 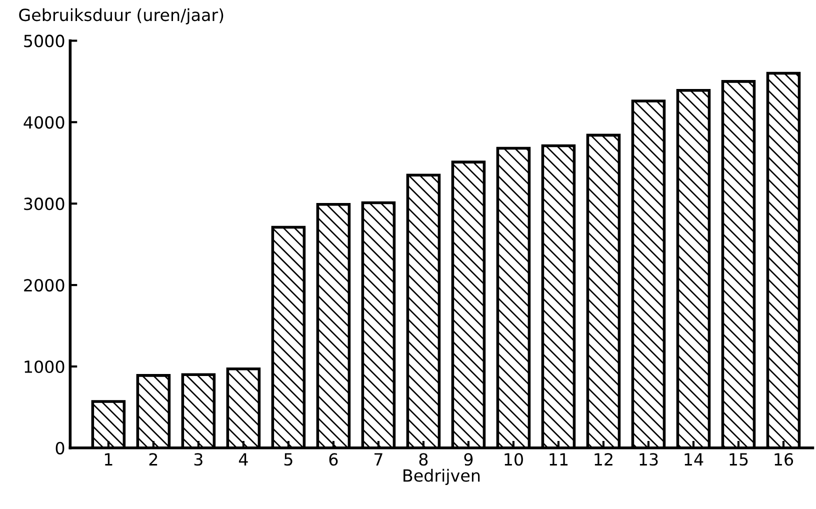 I want to click on x-tick-label: 12, so click(x=603, y=459).